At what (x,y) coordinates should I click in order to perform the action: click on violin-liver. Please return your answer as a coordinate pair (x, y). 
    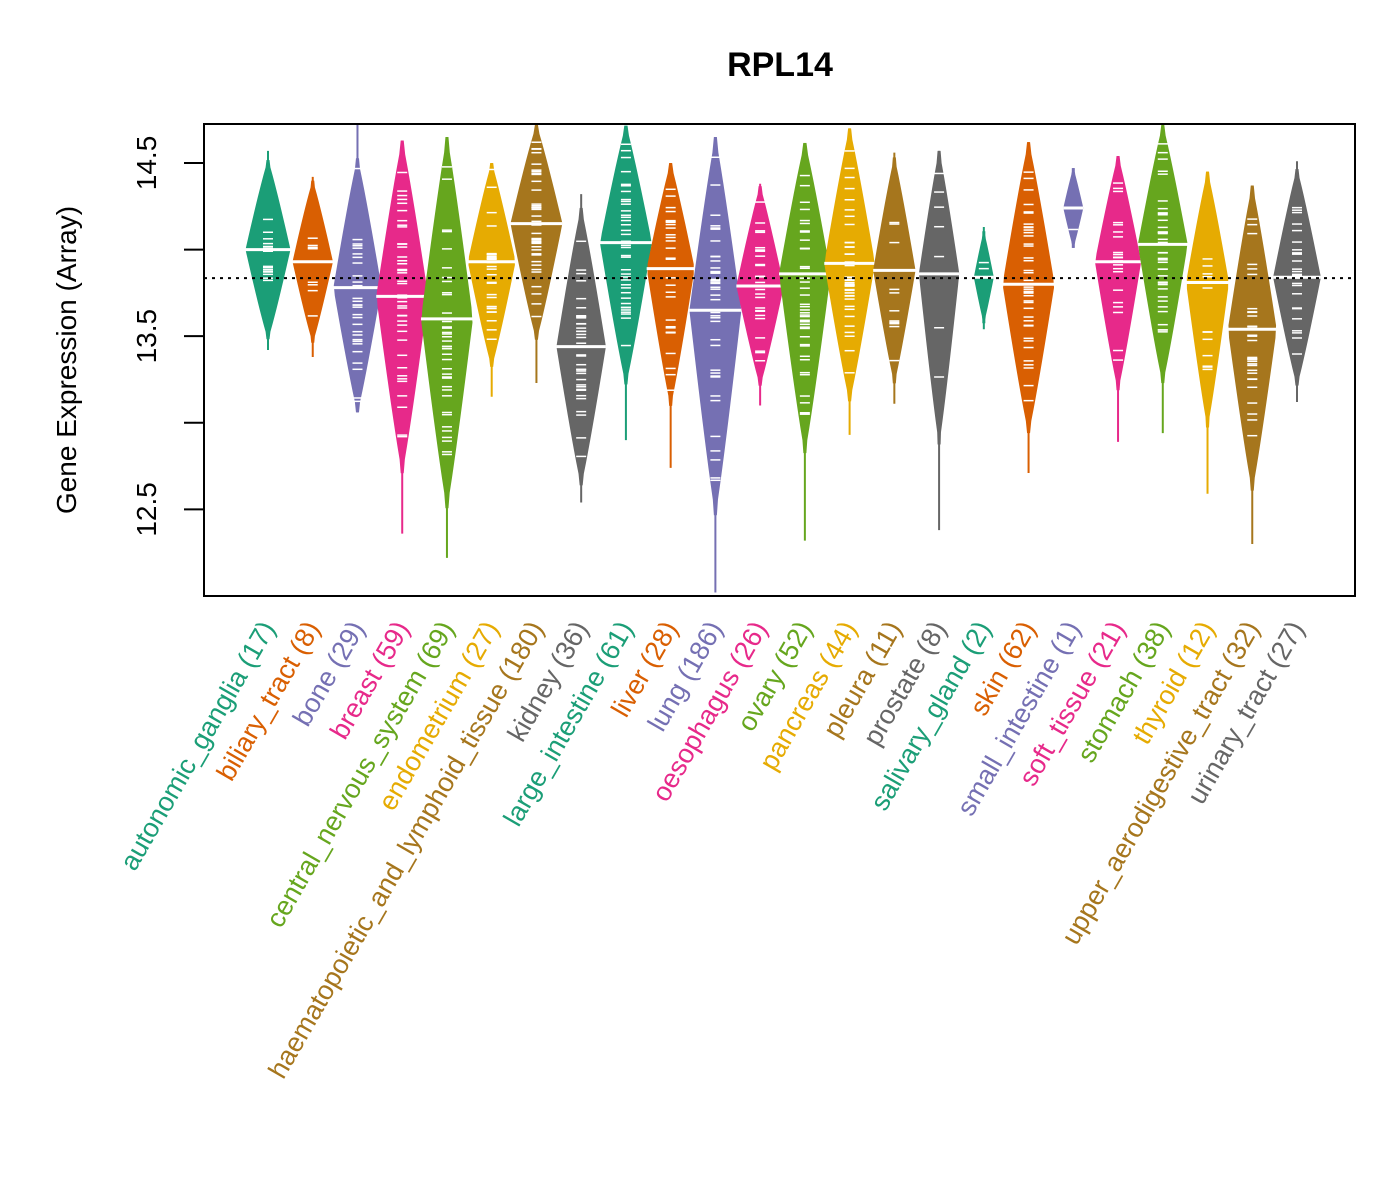
    Looking at the image, I should click on (670, 315).